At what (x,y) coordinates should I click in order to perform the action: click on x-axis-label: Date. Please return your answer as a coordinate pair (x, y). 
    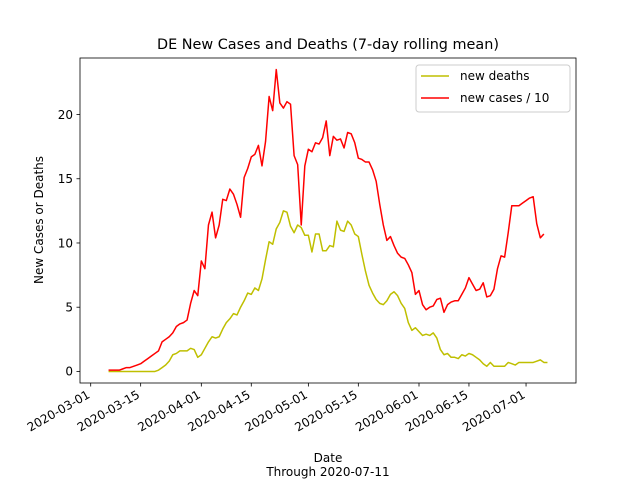
    Looking at the image, I should click on (328, 458).